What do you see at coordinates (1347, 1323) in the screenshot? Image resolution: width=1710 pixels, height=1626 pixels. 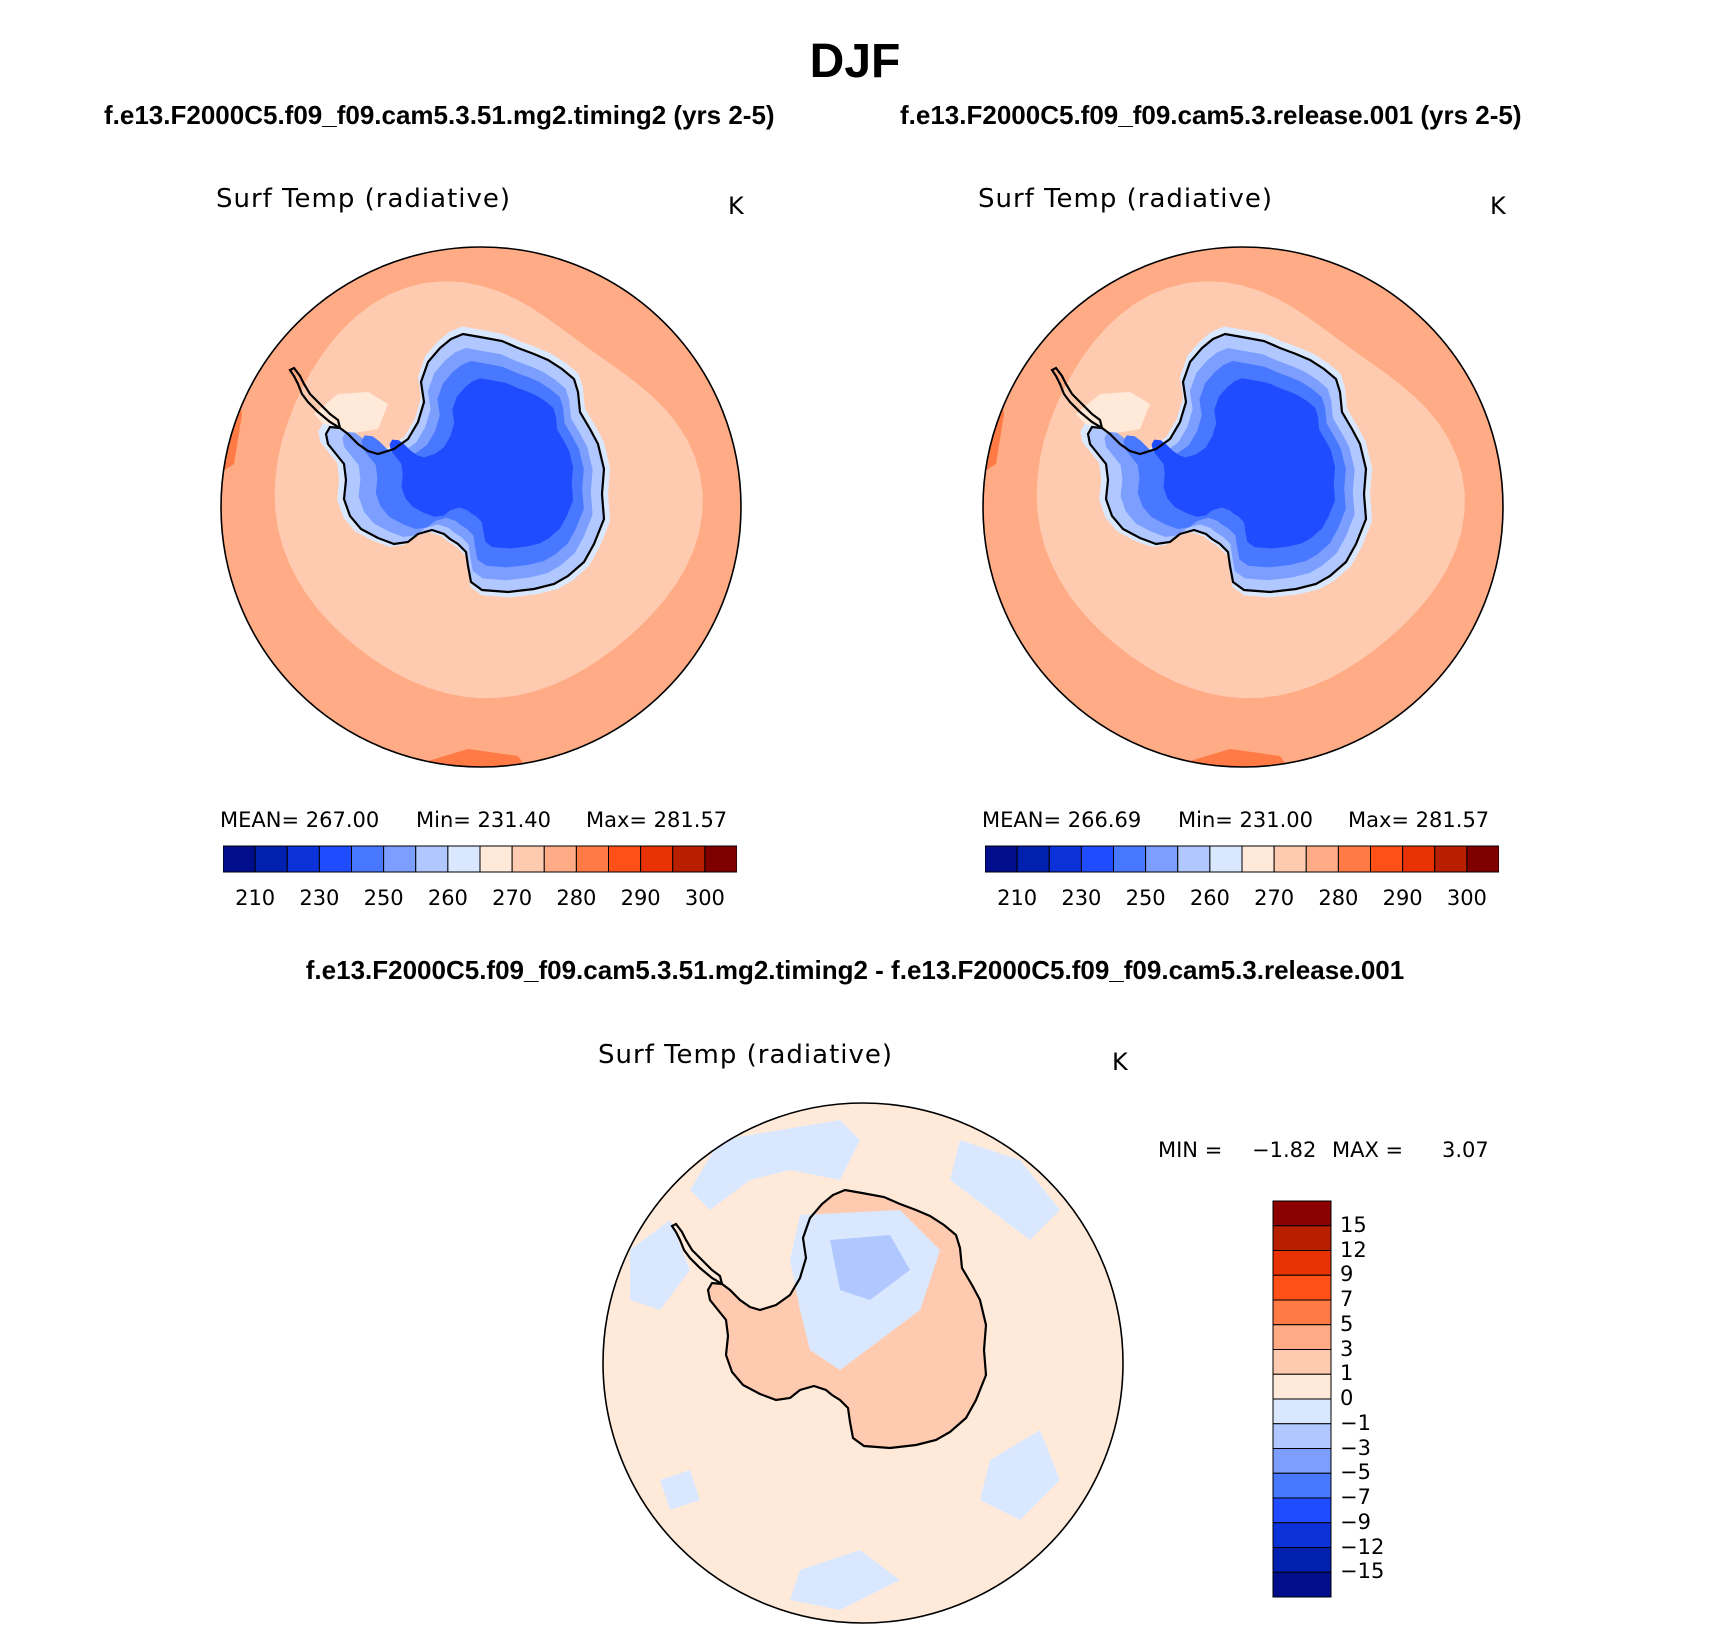 I see `difference-colorbar-tick-label: 5` at bounding box center [1347, 1323].